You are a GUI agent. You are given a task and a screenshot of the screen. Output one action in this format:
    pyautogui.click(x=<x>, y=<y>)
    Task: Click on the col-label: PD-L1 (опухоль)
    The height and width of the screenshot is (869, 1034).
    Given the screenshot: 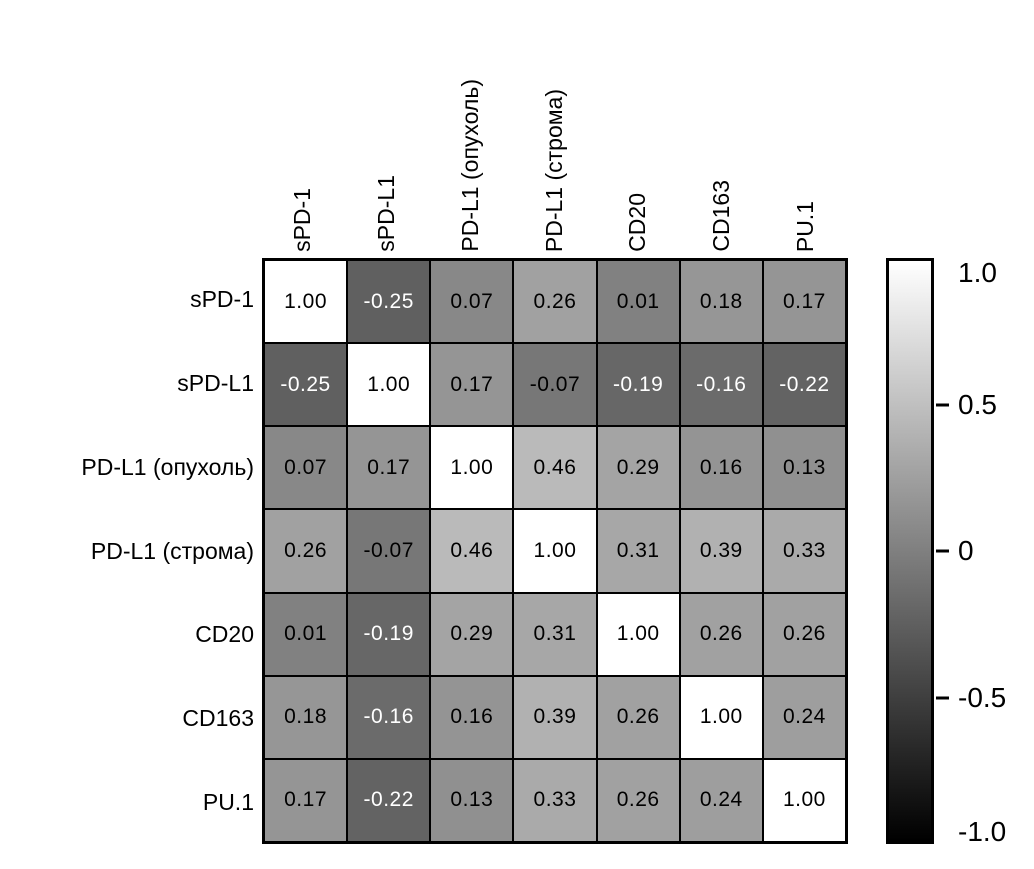 What is the action you would take?
    pyautogui.click(x=471, y=129)
    